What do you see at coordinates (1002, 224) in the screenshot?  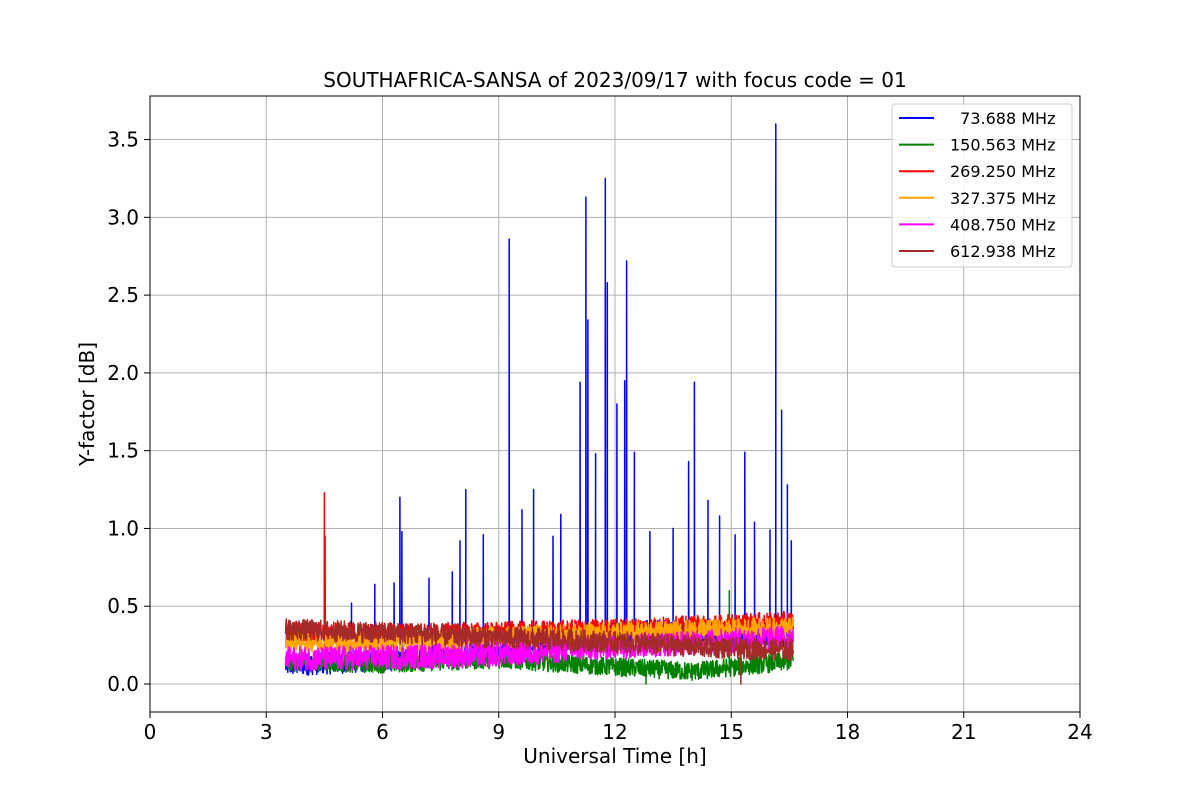 I see `legend-label: 408.750 MHz` at bounding box center [1002, 224].